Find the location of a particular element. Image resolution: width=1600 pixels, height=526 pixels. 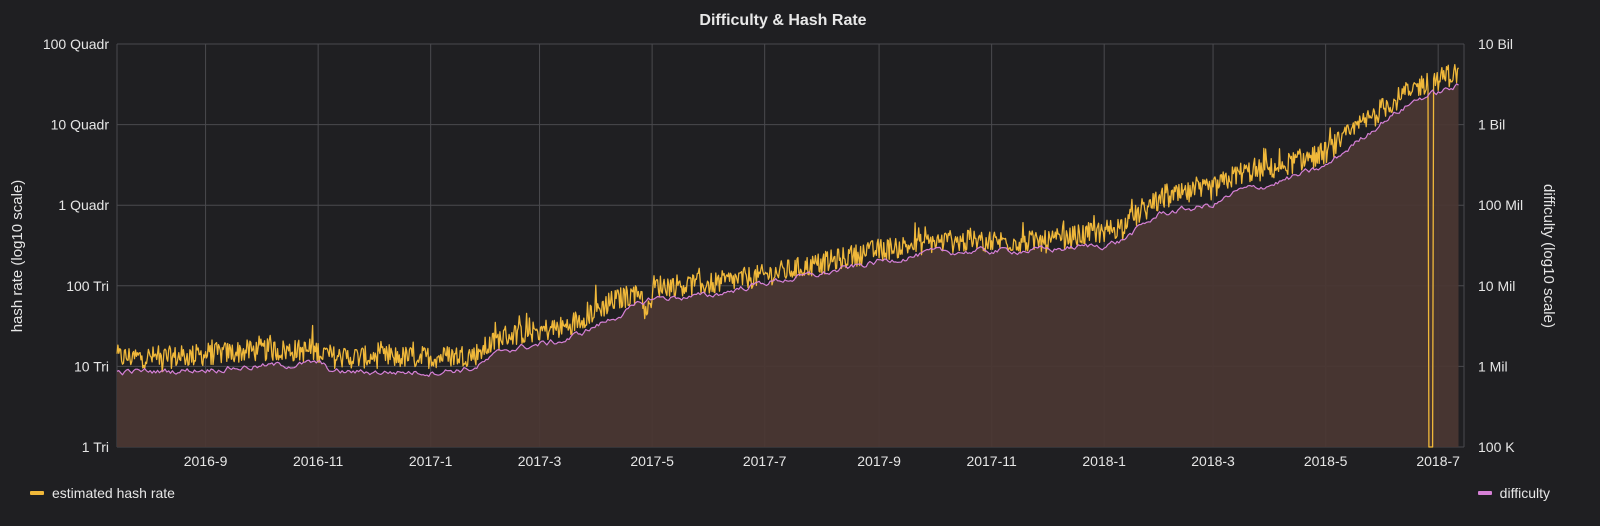

x-tick-label: 2018-1 is located at coordinates (1104, 461).